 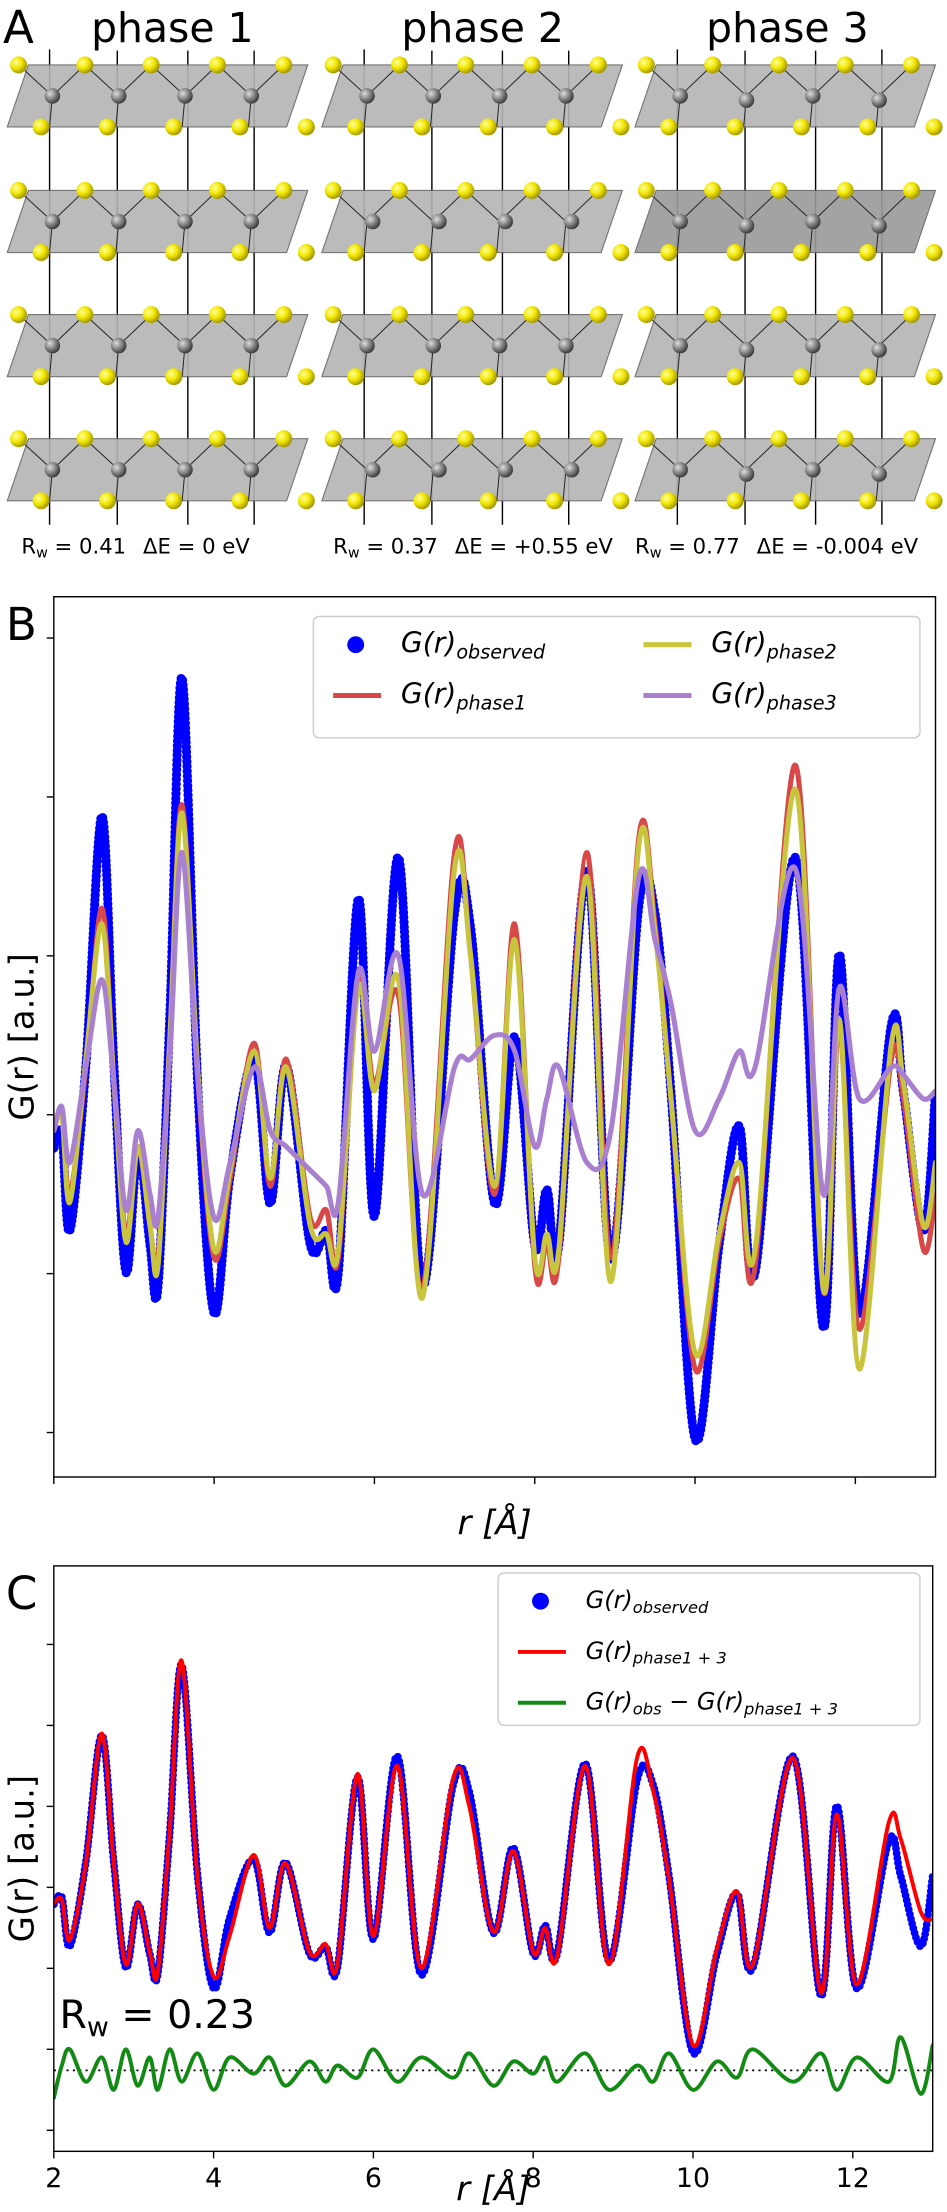 I want to click on legend-marker, so click(x=540, y=1601).